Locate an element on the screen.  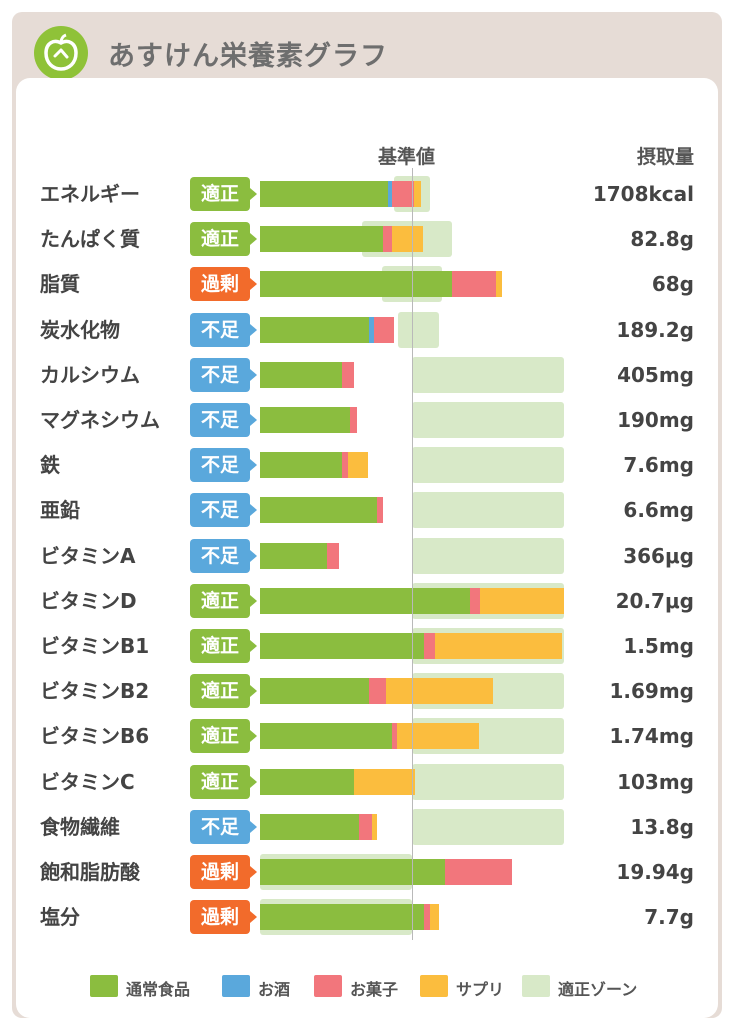
intake-amount: 13.8g is located at coordinates (662, 826).